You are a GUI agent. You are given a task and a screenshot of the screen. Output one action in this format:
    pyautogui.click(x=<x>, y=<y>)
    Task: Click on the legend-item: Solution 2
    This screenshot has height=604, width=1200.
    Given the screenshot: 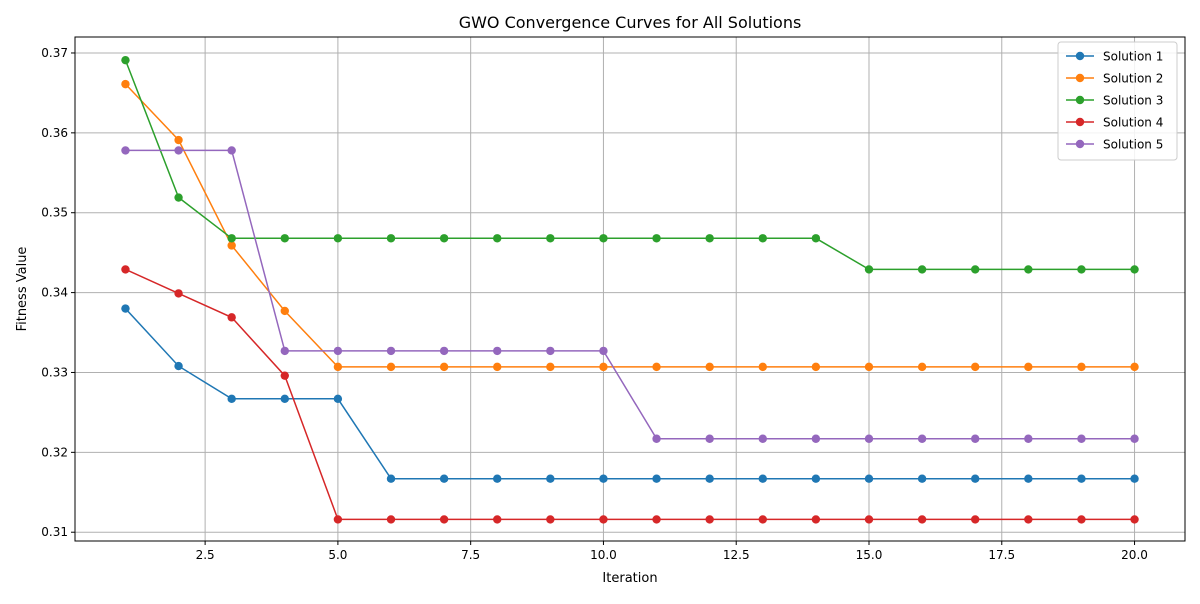 What is the action you would take?
    pyautogui.click(x=1114, y=79)
    